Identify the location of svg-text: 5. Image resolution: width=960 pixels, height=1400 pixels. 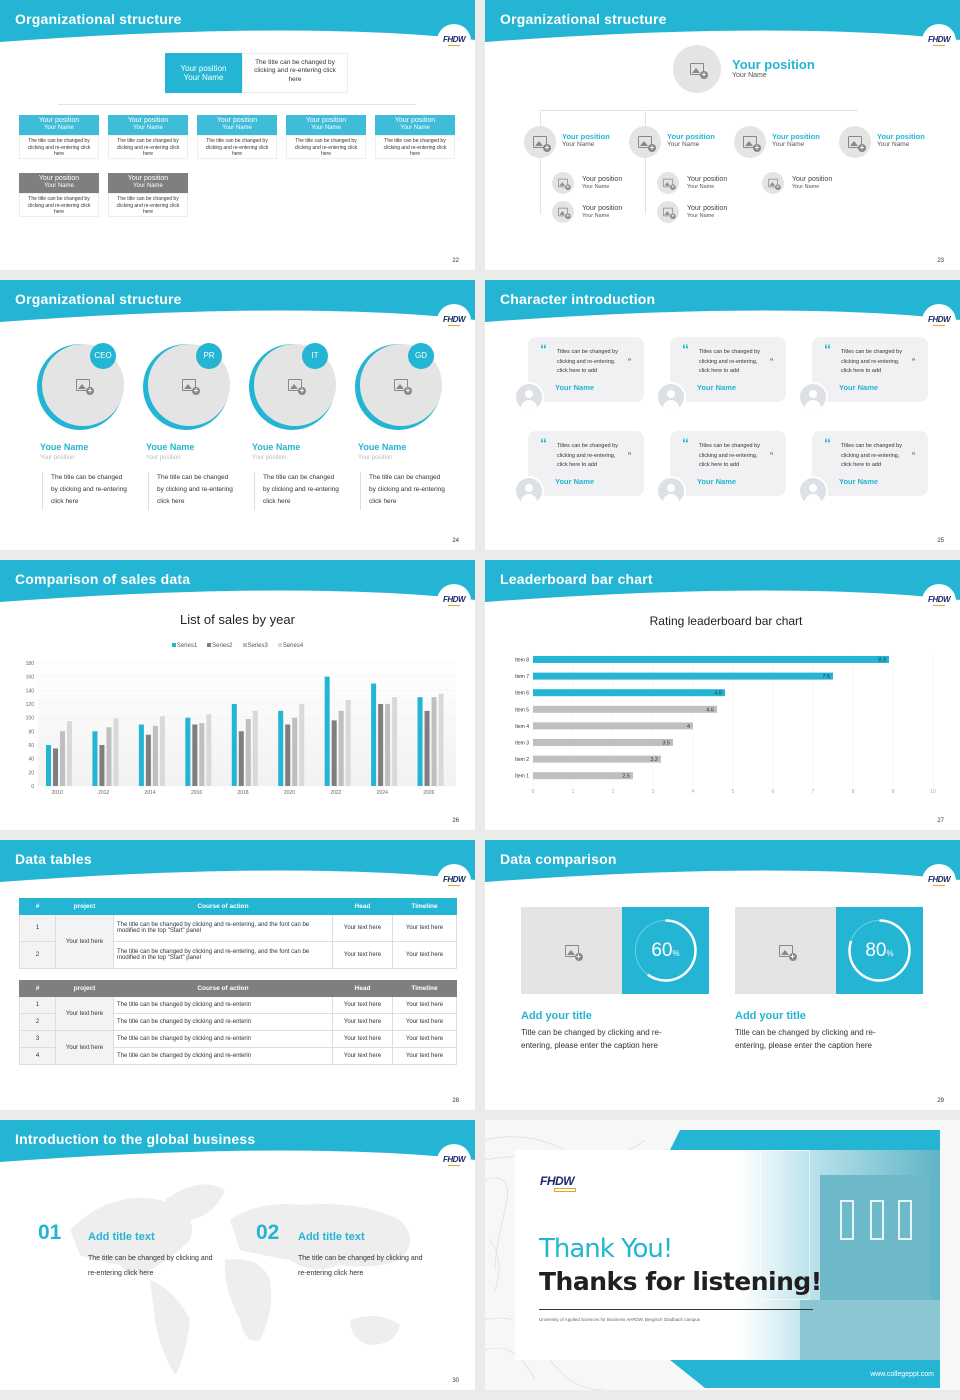
(733, 792).